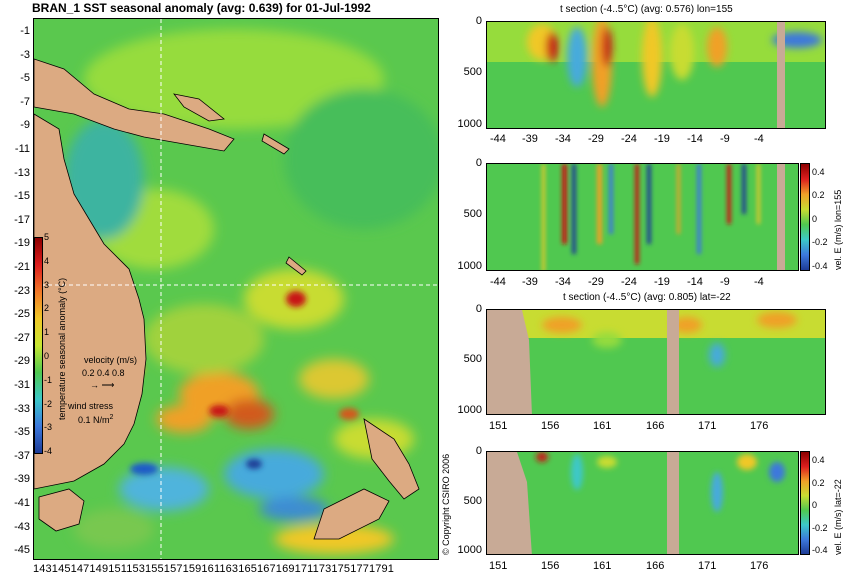 Image resolution: width=850 pixels, height=580 pixels. Describe the element at coordinates (22, 550) in the screenshot. I see `map-lat-tick: -45` at that location.